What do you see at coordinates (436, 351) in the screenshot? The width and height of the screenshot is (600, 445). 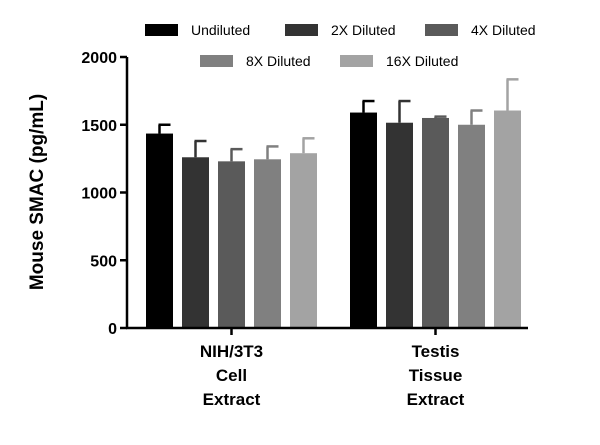 I see `x-tick-label: Testis` at bounding box center [436, 351].